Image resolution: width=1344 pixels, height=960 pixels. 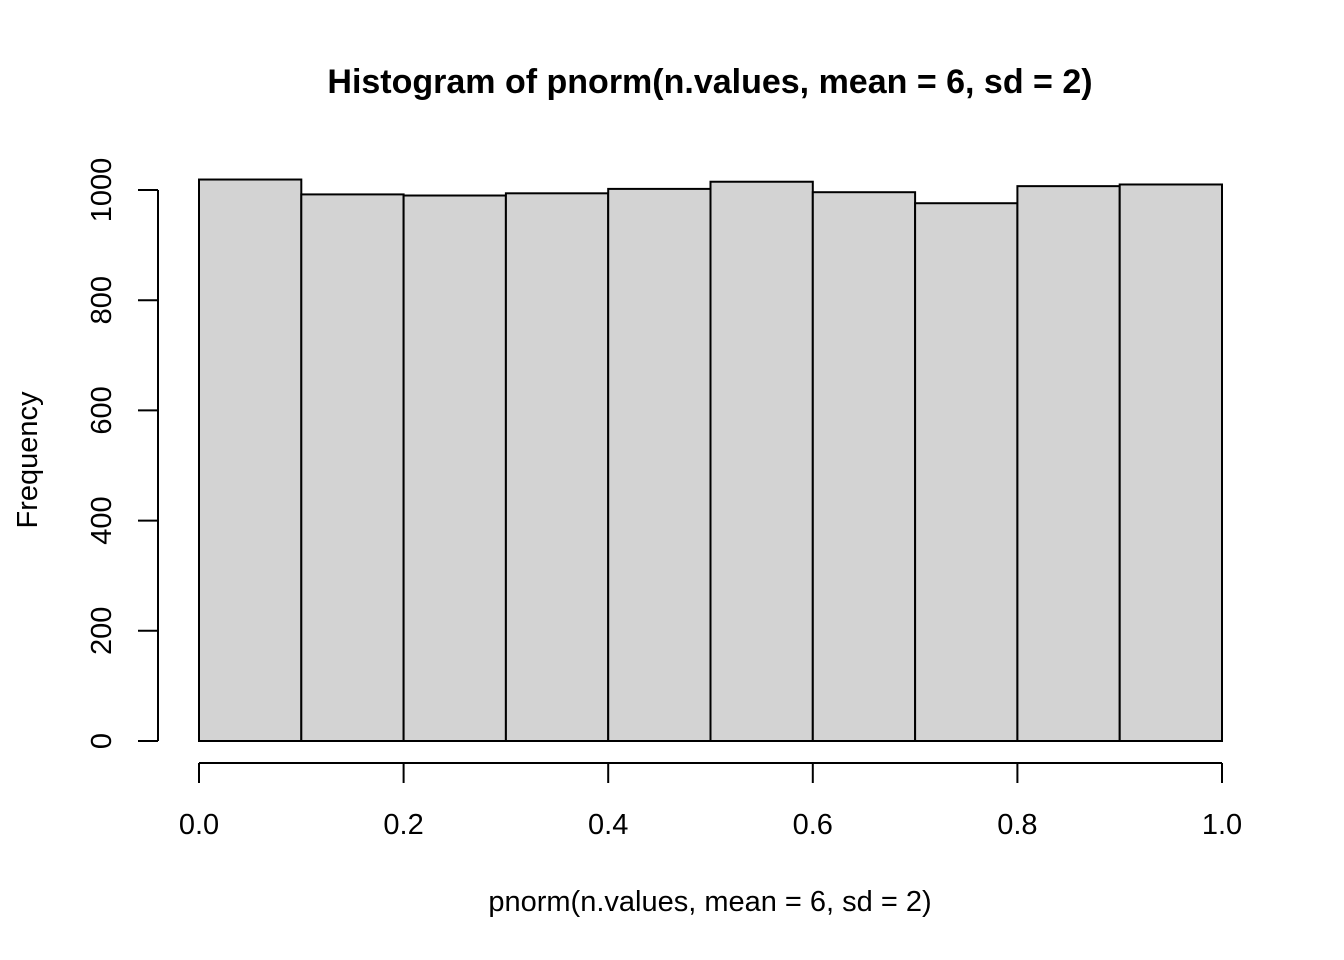 I want to click on y-tick-label: 600, so click(x=102, y=410).